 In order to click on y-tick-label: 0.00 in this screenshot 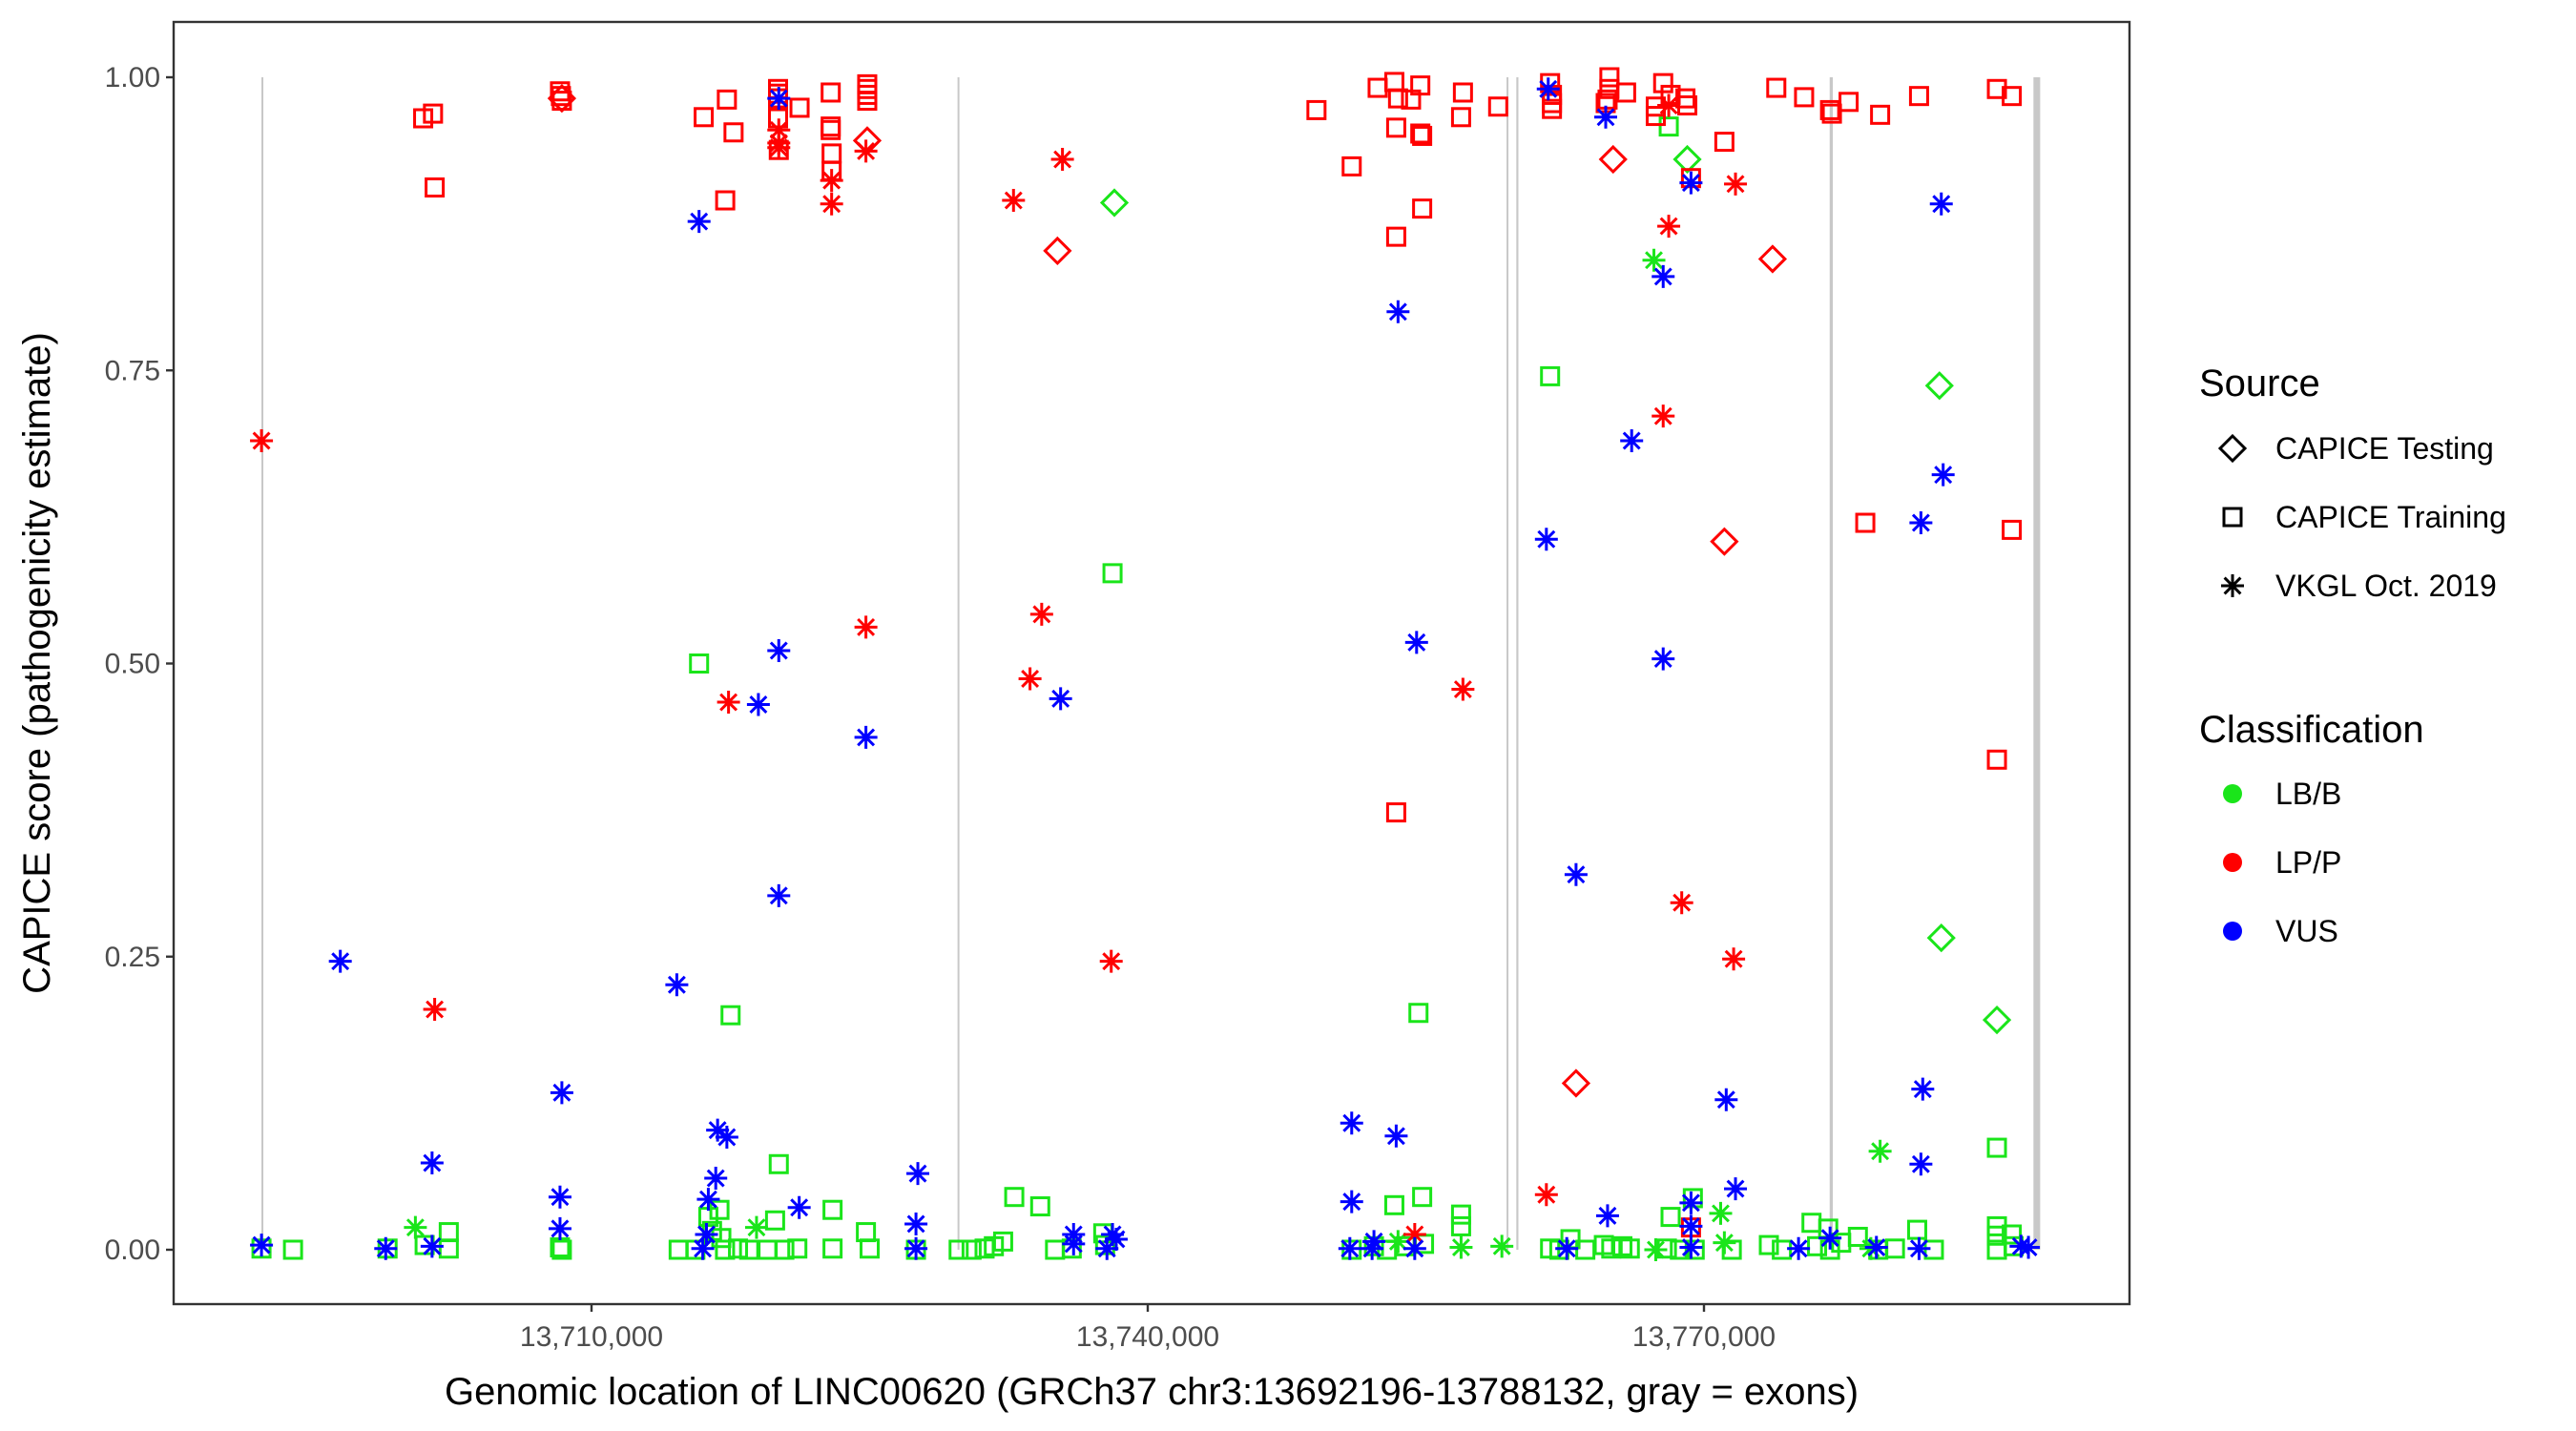, I will do `click(132, 1250)`.